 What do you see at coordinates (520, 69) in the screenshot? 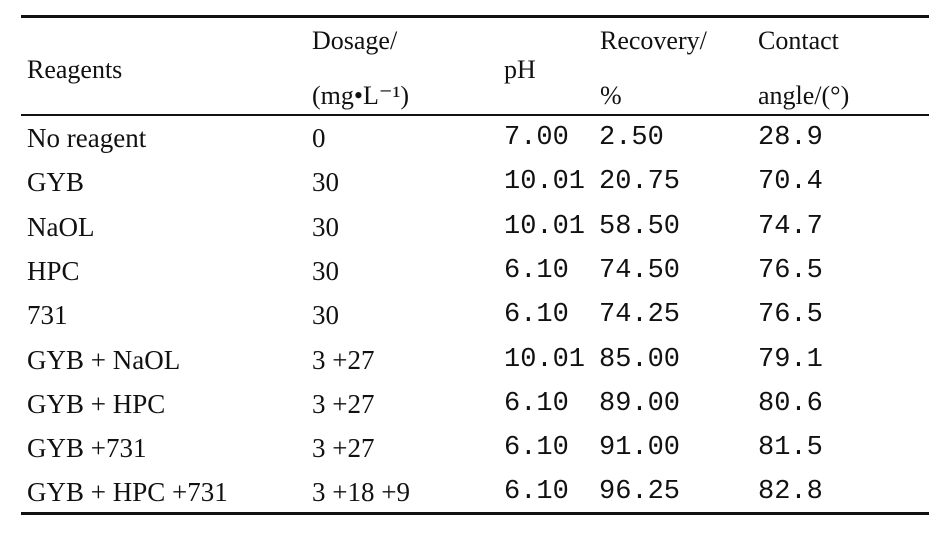
I see `header-ph: pH` at bounding box center [520, 69].